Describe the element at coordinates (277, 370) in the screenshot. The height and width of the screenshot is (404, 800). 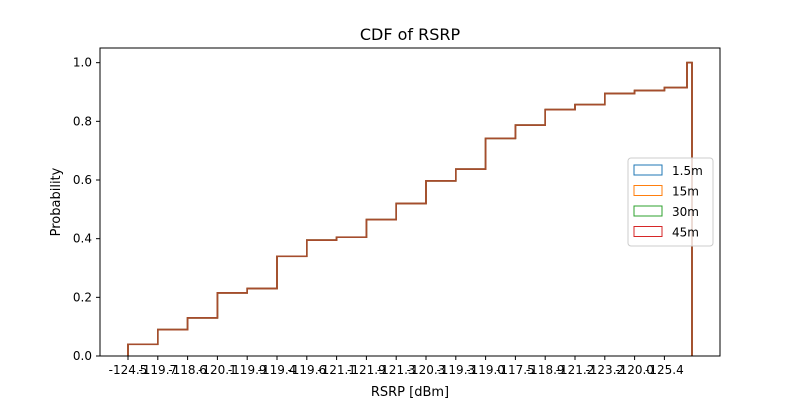
I see `x-tick-label: -119.4` at that location.